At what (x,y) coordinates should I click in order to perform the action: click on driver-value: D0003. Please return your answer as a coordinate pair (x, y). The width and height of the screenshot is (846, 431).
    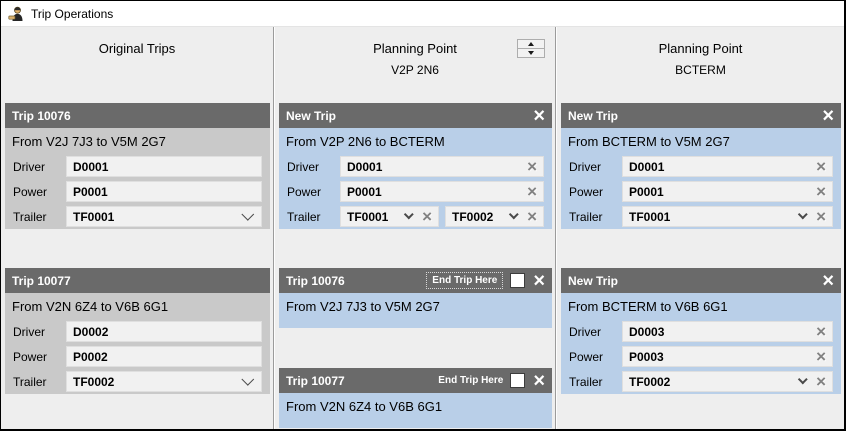
    Looking at the image, I should click on (647, 331).